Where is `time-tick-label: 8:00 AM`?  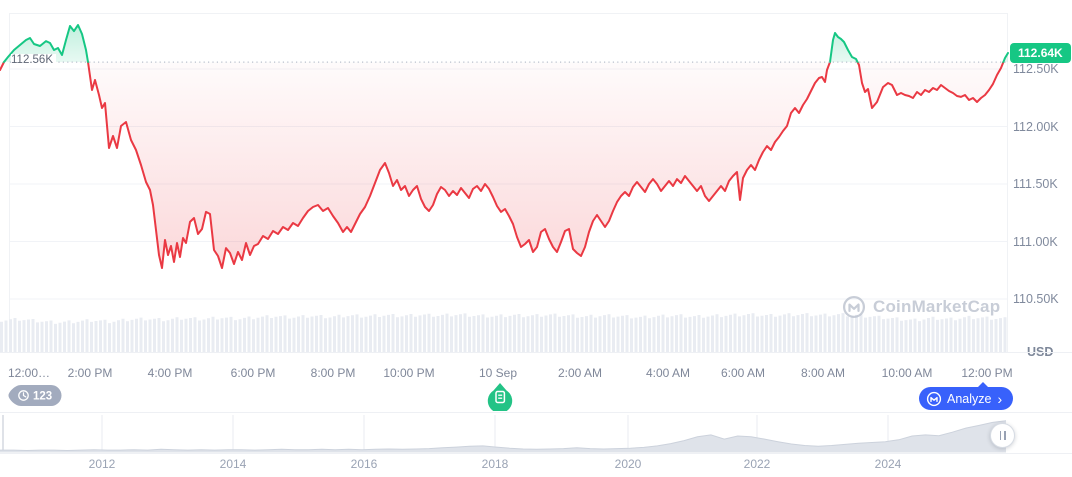
time-tick-label: 8:00 AM is located at coordinates (823, 373).